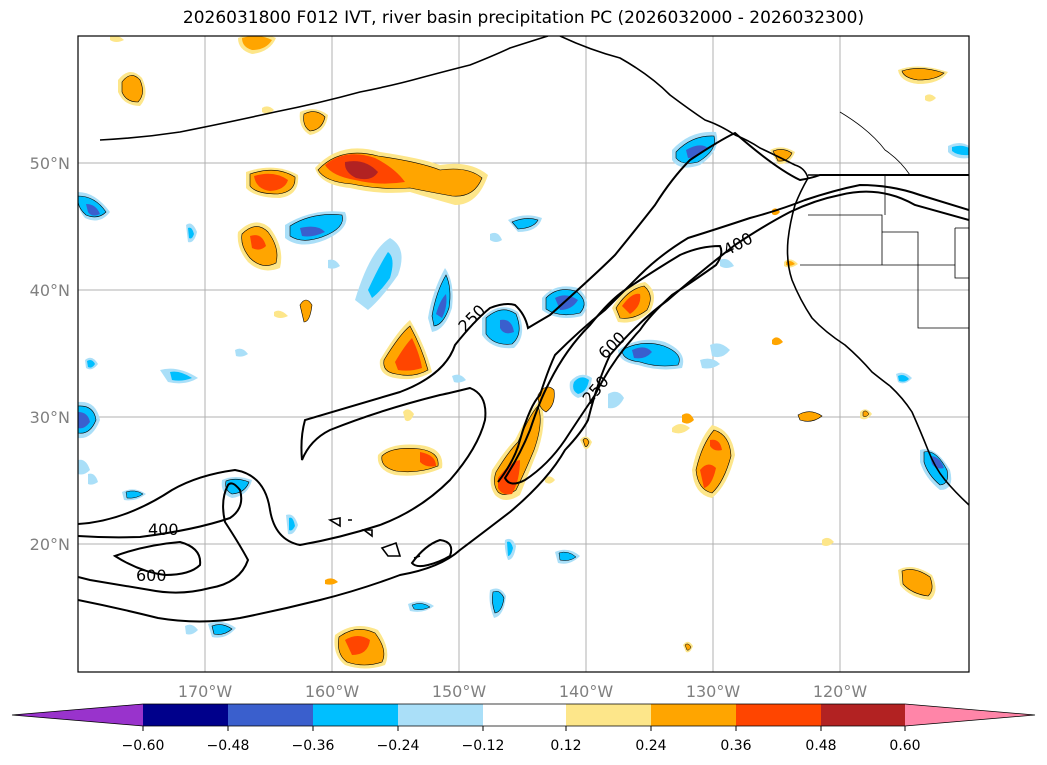 The image size is (1047, 765). I want to click on ivt-contour-600-b, so click(613, 364).